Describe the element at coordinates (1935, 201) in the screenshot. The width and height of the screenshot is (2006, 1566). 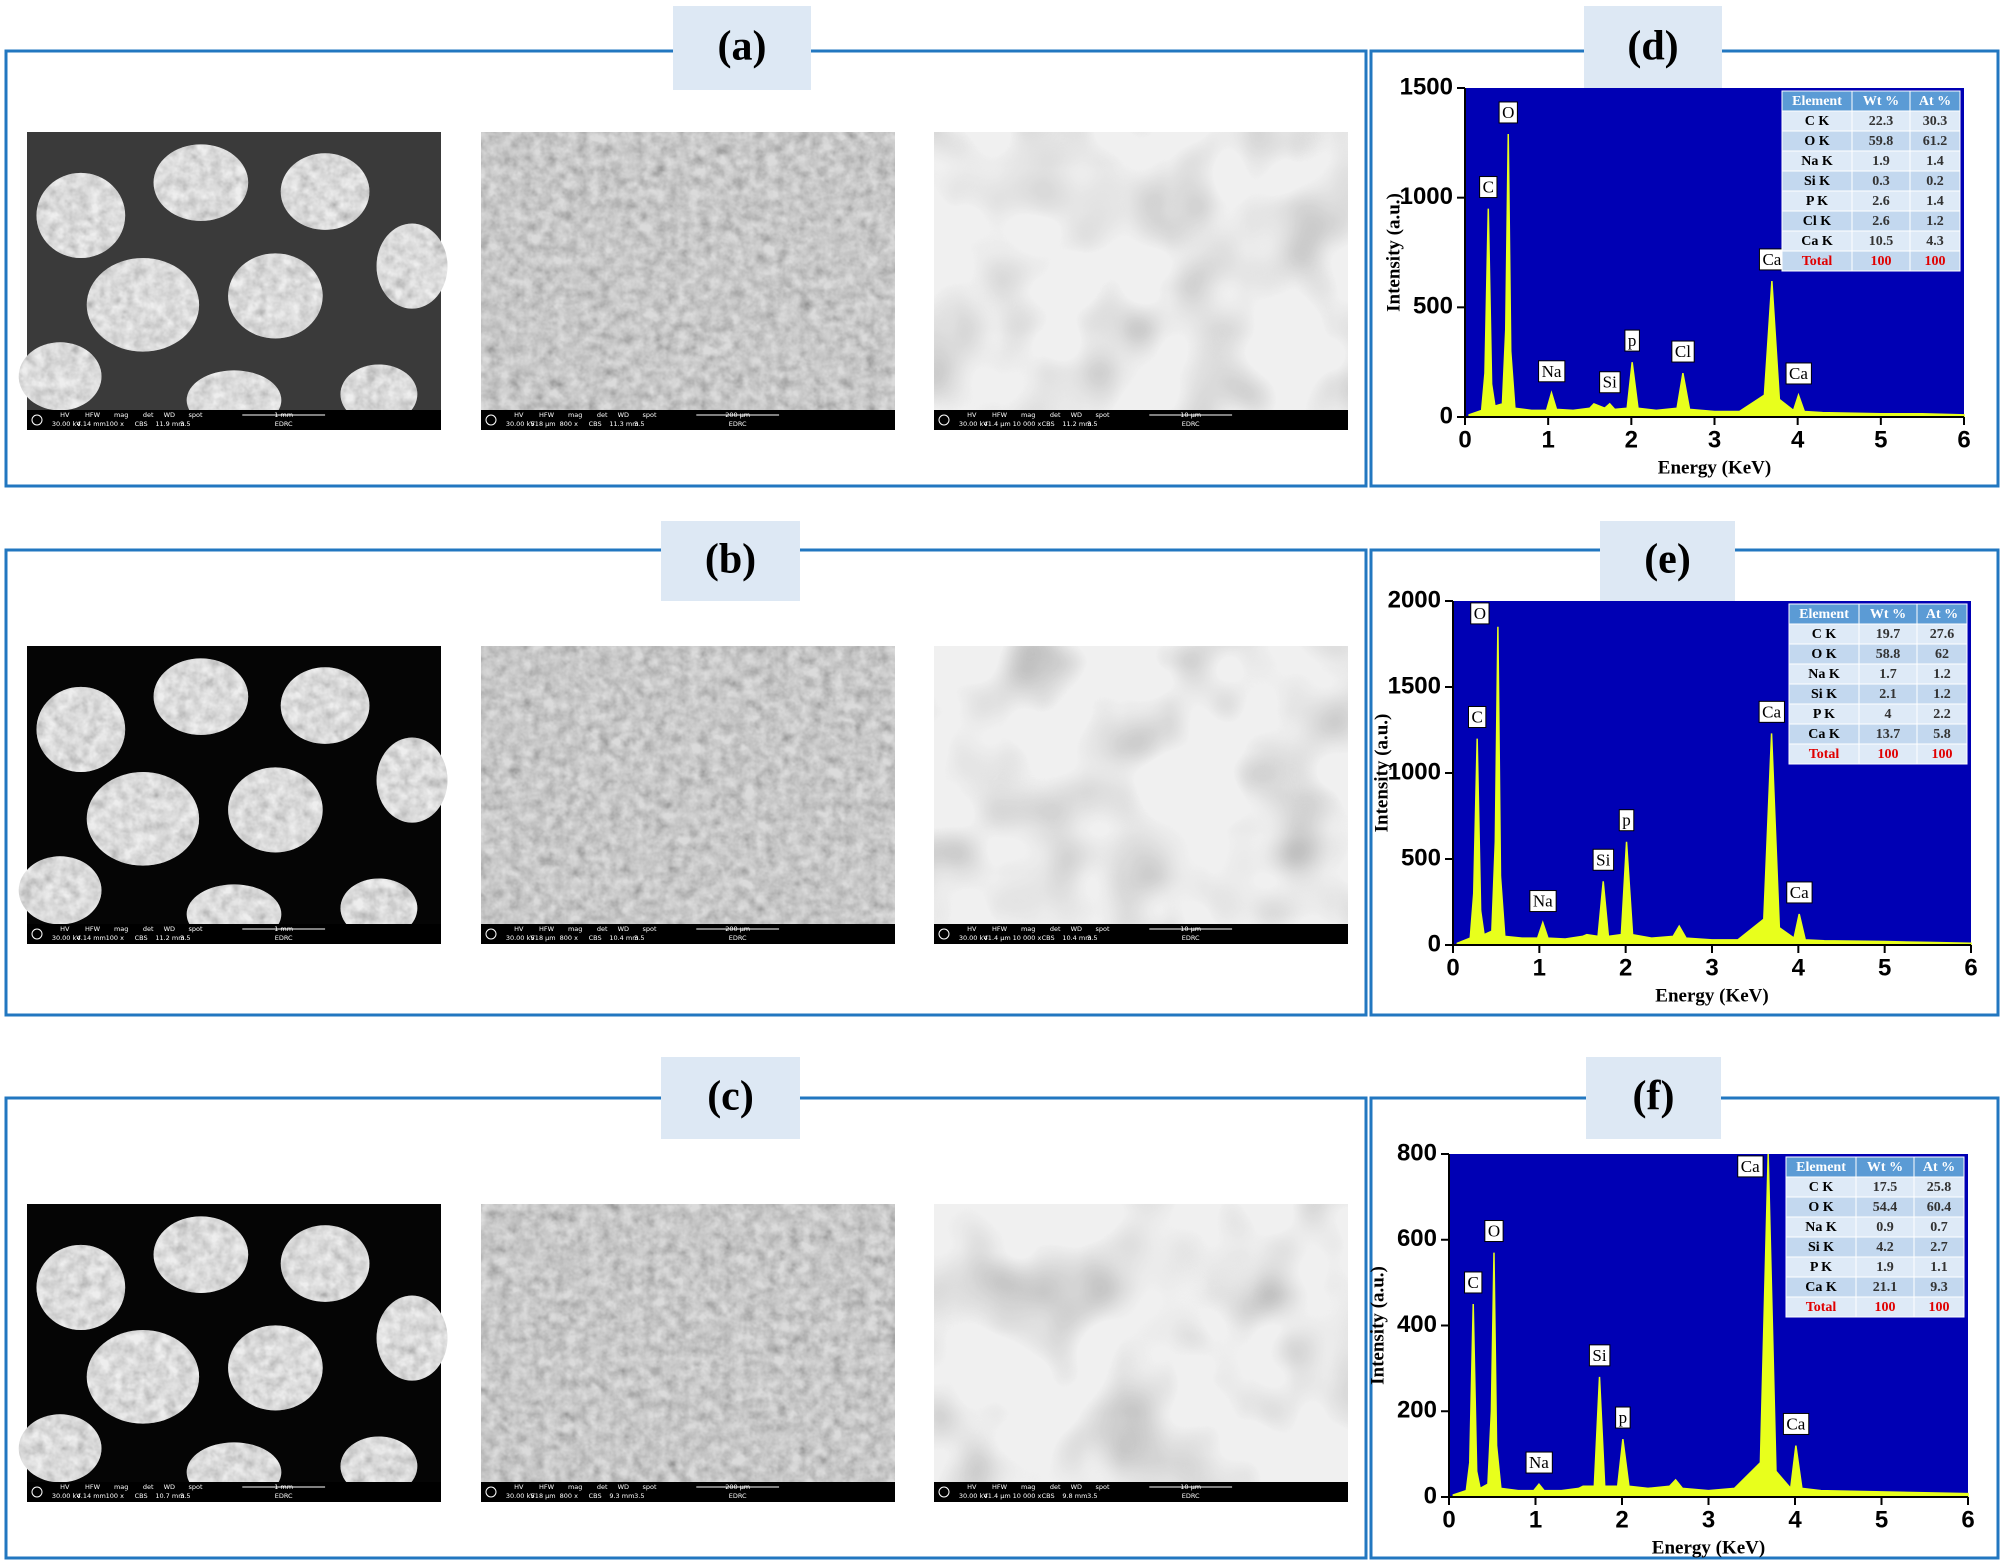
I see `table-text: 1.4` at that location.